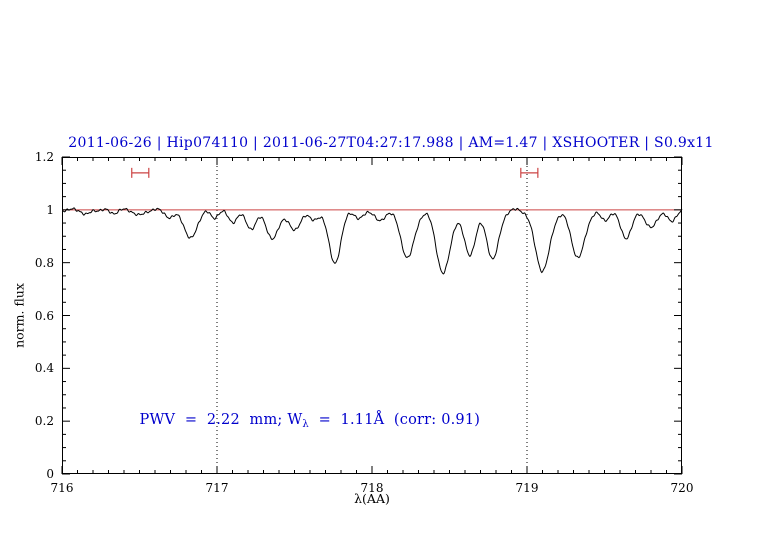 The height and width of the screenshot is (542, 782). What do you see at coordinates (44, 262) in the screenshot?
I see `y-tick-label: 0.8` at bounding box center [44, 262].